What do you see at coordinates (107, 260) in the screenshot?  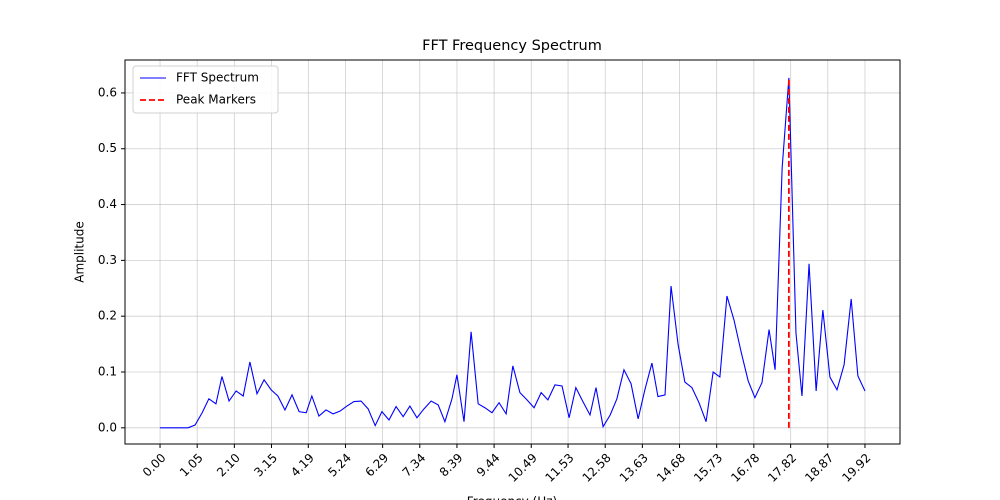 I see `y-tick-label: 0.3` at bounding box center [107, 260].